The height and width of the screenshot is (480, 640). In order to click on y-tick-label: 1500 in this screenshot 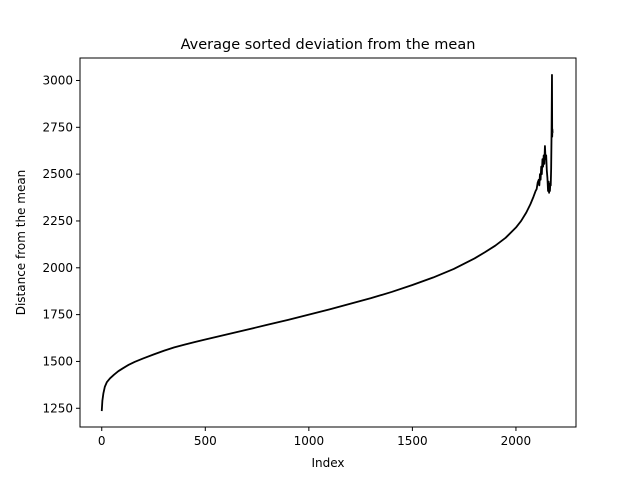, I will do `click(57, 361)`.